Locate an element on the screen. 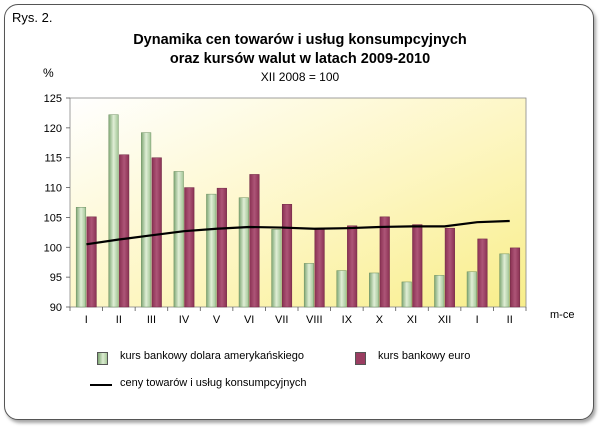  cpi-line is located at coordinates (298, 232).